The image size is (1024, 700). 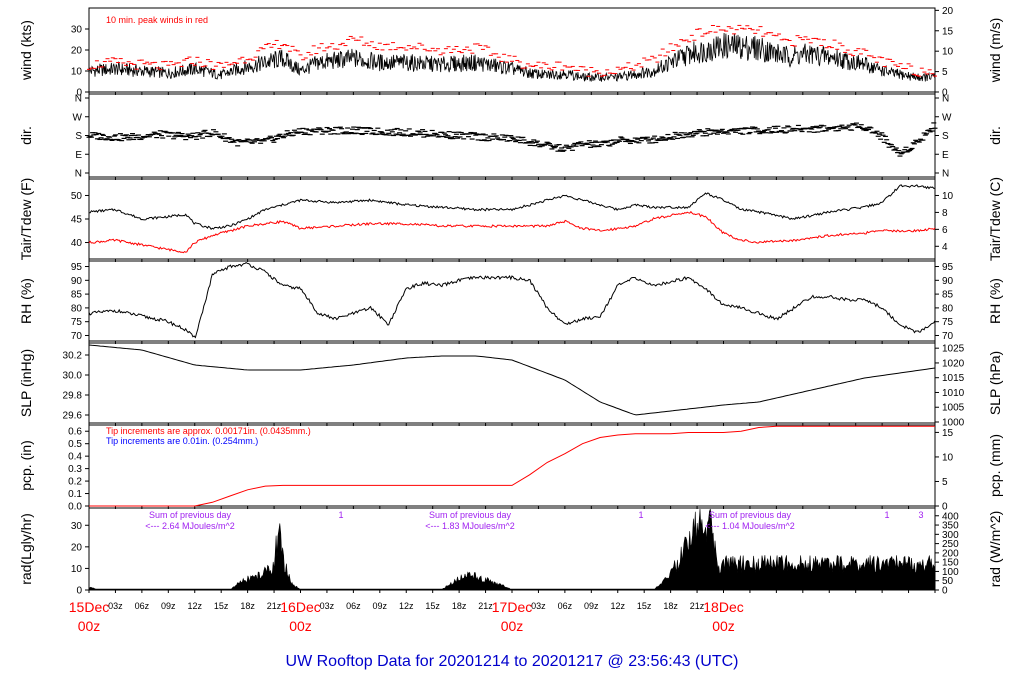 I want to click on y-tick-label-right: 1015, so click(x=953, y=378).